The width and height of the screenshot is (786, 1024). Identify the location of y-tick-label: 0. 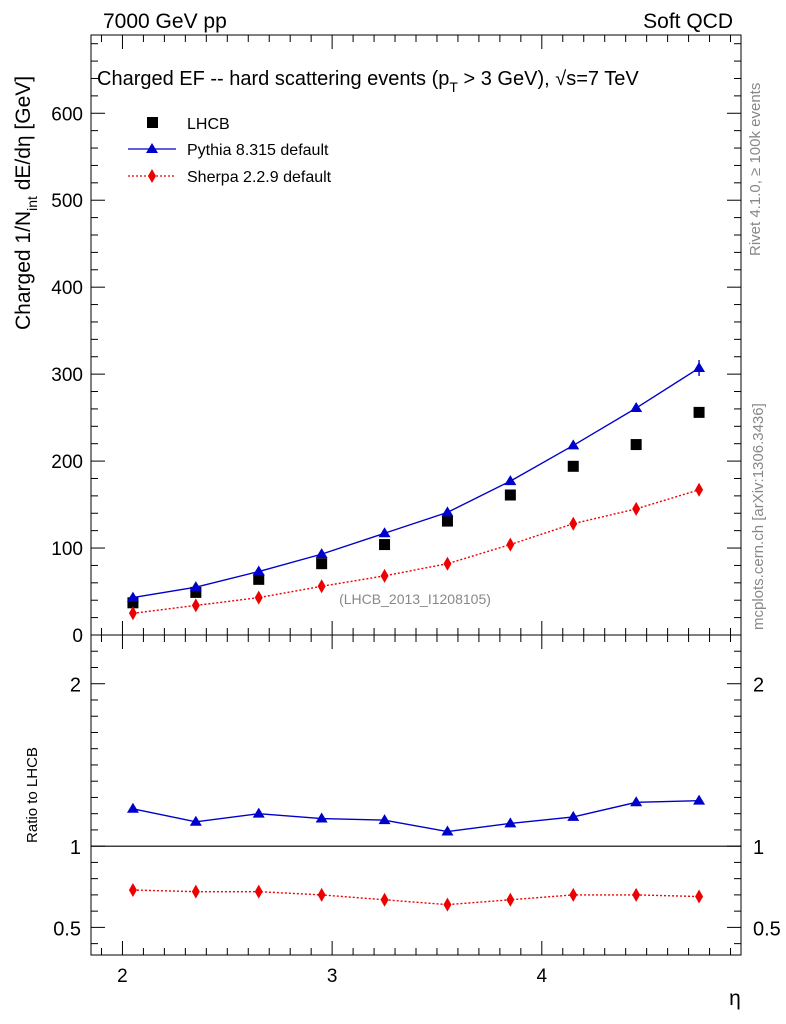
(77, 636).